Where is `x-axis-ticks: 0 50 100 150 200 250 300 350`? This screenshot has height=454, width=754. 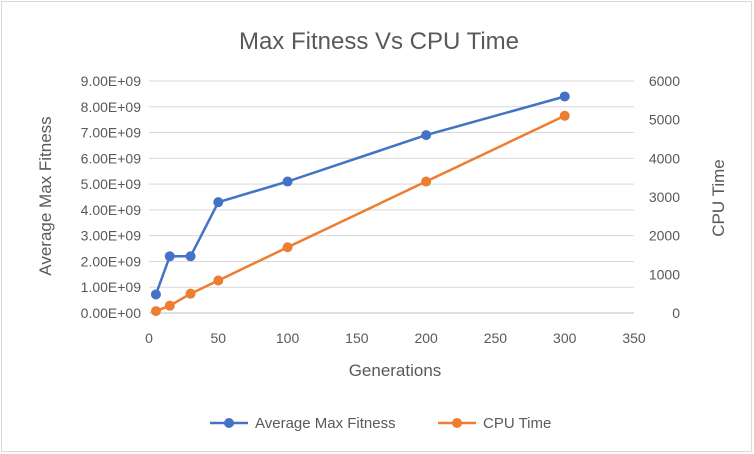
x-axis-ticks: 0 50 100 150 200 250 300 350 is located at coordinates (395, 338).